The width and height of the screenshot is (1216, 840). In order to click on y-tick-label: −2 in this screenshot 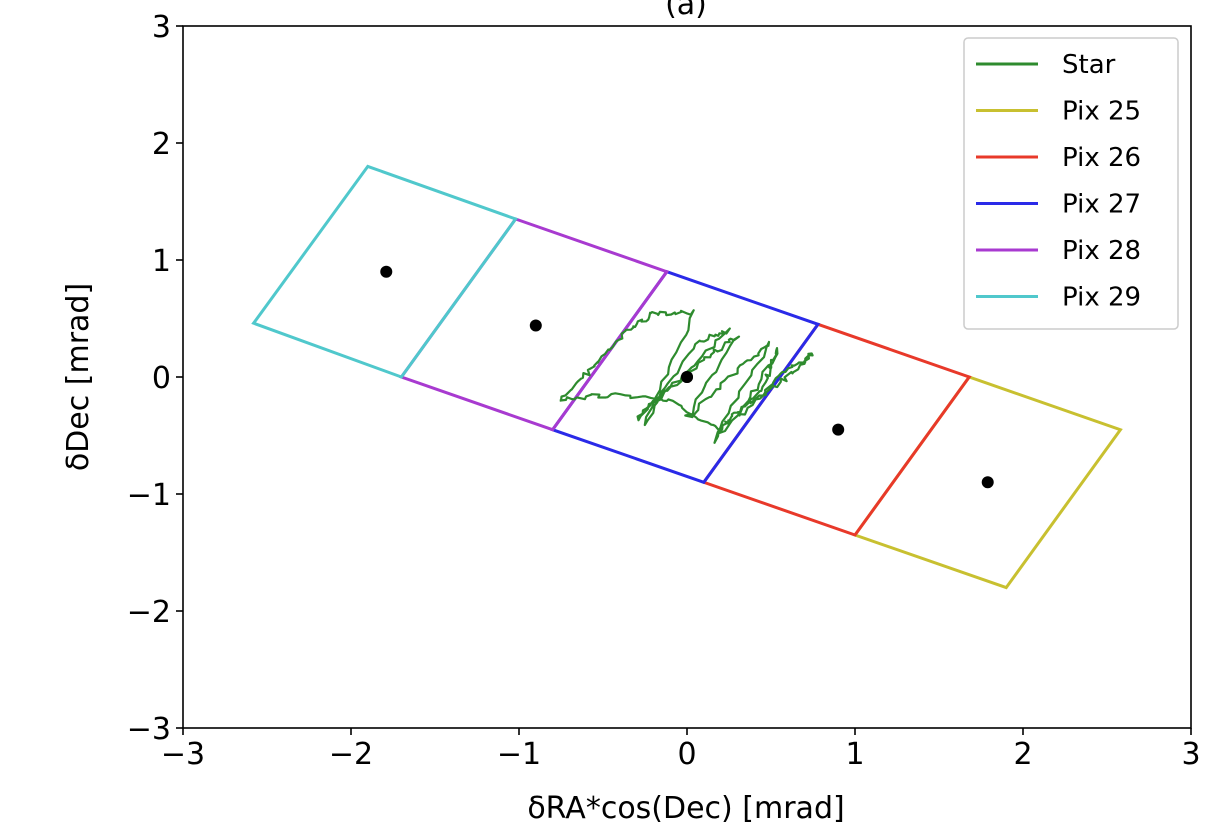, I will do `click(149, 612)`.